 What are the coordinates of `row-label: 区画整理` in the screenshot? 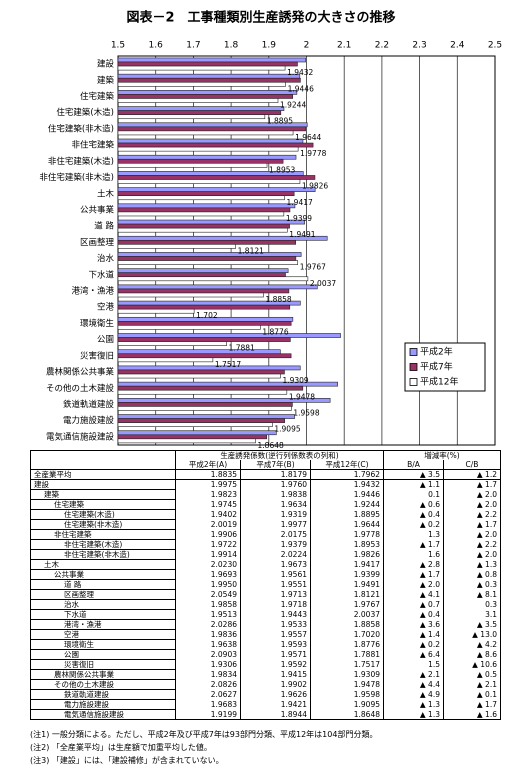 It's located at (103, 594).